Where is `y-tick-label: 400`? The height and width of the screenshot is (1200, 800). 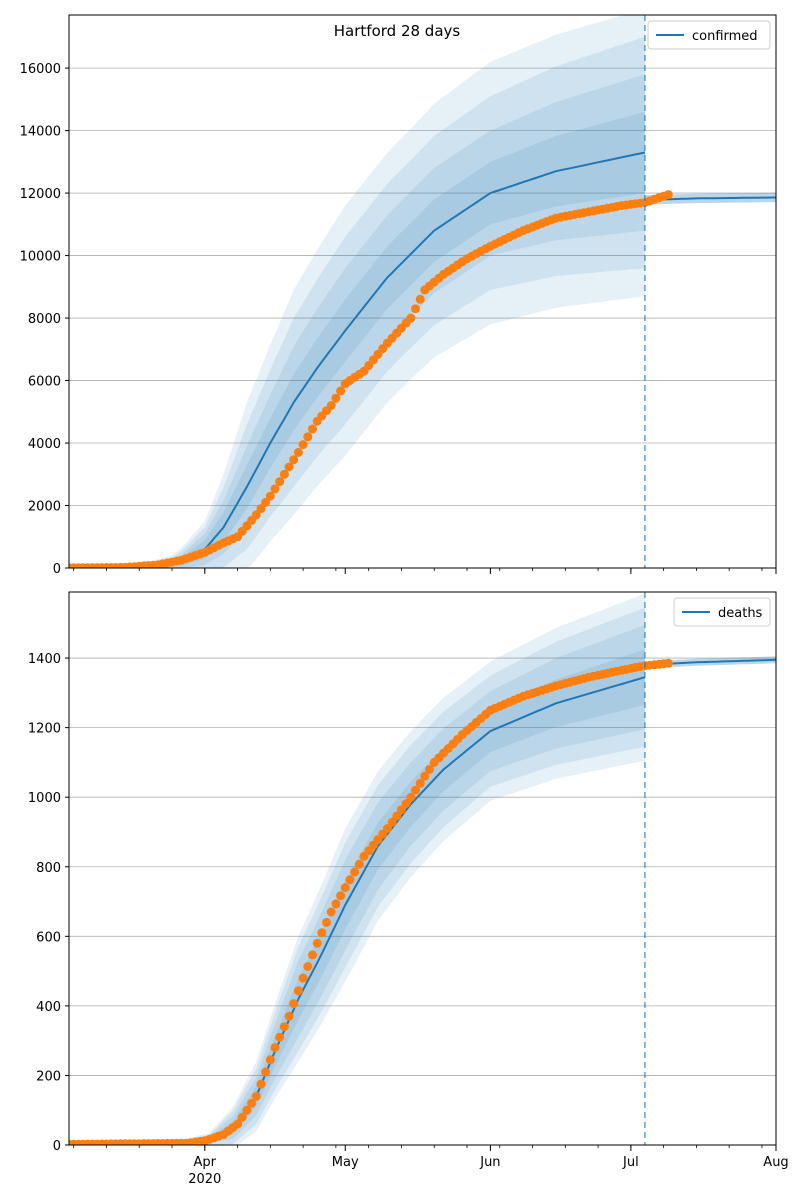
y-tick-label: 400 is located at coordinates (48, 1007).